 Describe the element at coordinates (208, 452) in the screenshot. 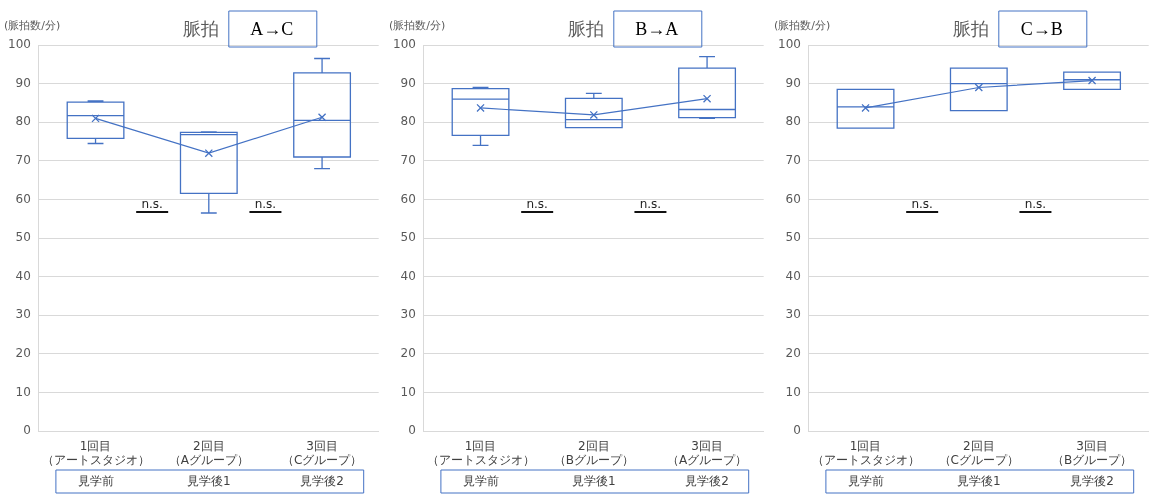

I see `x-tick-label: 2回目（Aグループ）` at that location.